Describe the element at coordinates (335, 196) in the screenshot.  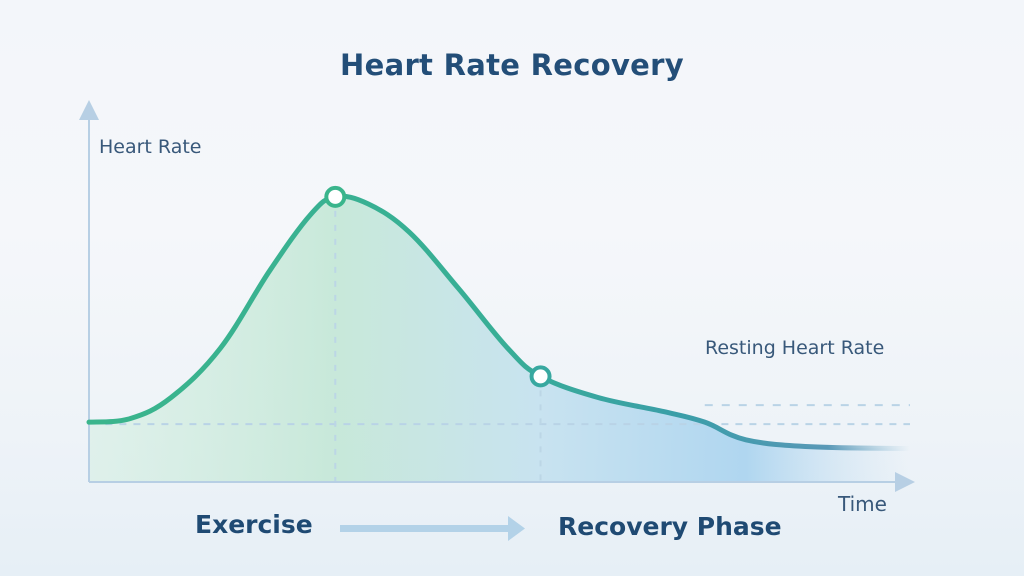
I see `peak-marker` at that location.